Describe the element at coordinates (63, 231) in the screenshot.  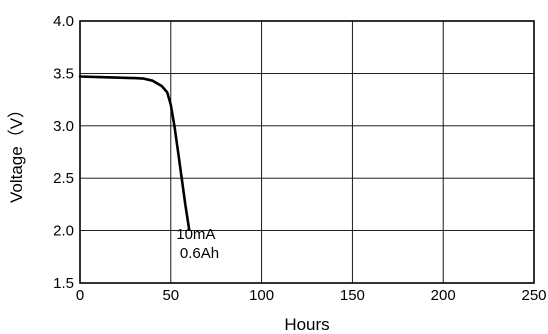
I see `y-tick-label: 2.0` at that location.